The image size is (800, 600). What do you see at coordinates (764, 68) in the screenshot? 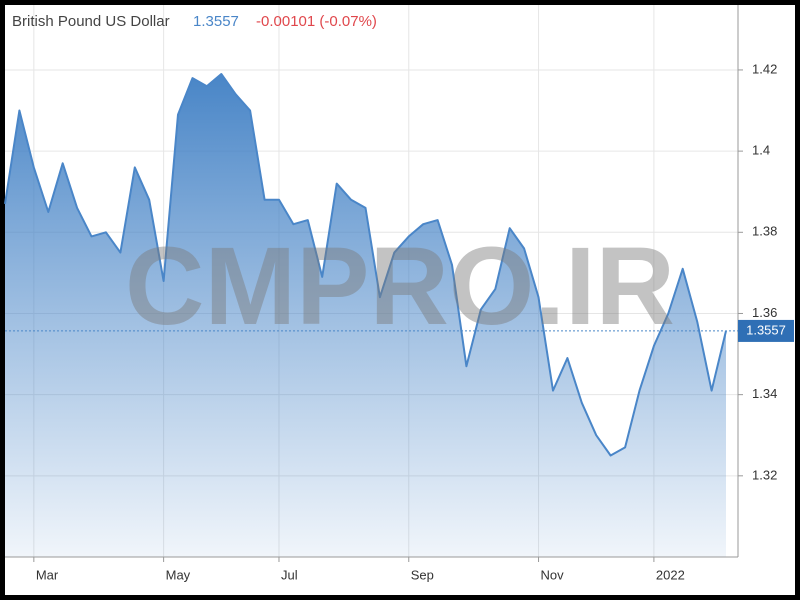
I see `y-tick-label: 1.42` at bounding box center [764, 68].